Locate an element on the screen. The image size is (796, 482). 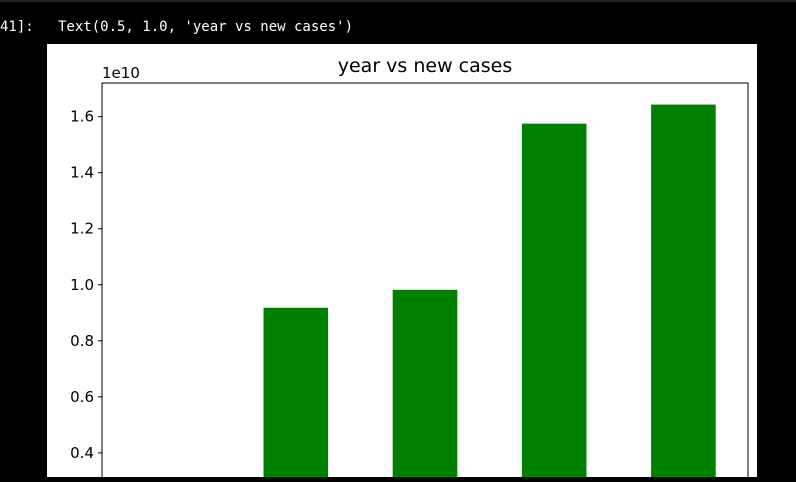
cell-output: Text(0.5, 1.0, 'year vs new cases') is located at coordinates (205, 27).